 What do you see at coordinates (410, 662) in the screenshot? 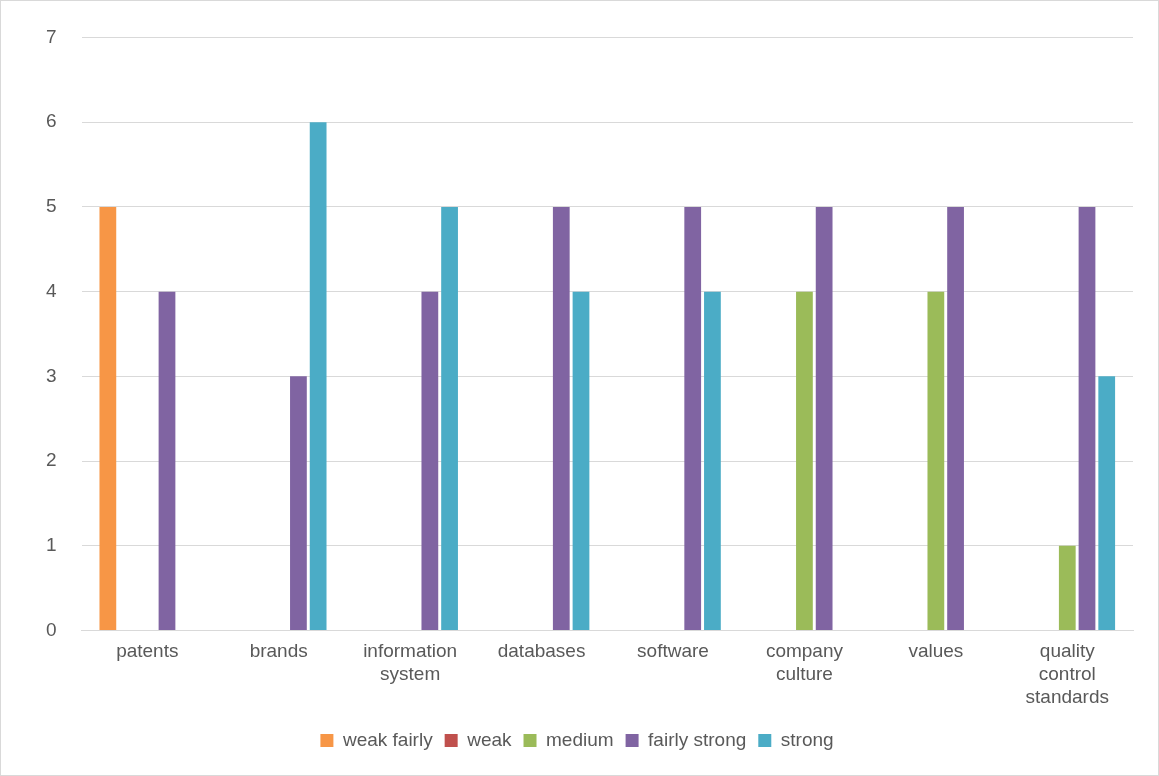
I see `x-tick-label: information system` at bounding box center [410, 662].